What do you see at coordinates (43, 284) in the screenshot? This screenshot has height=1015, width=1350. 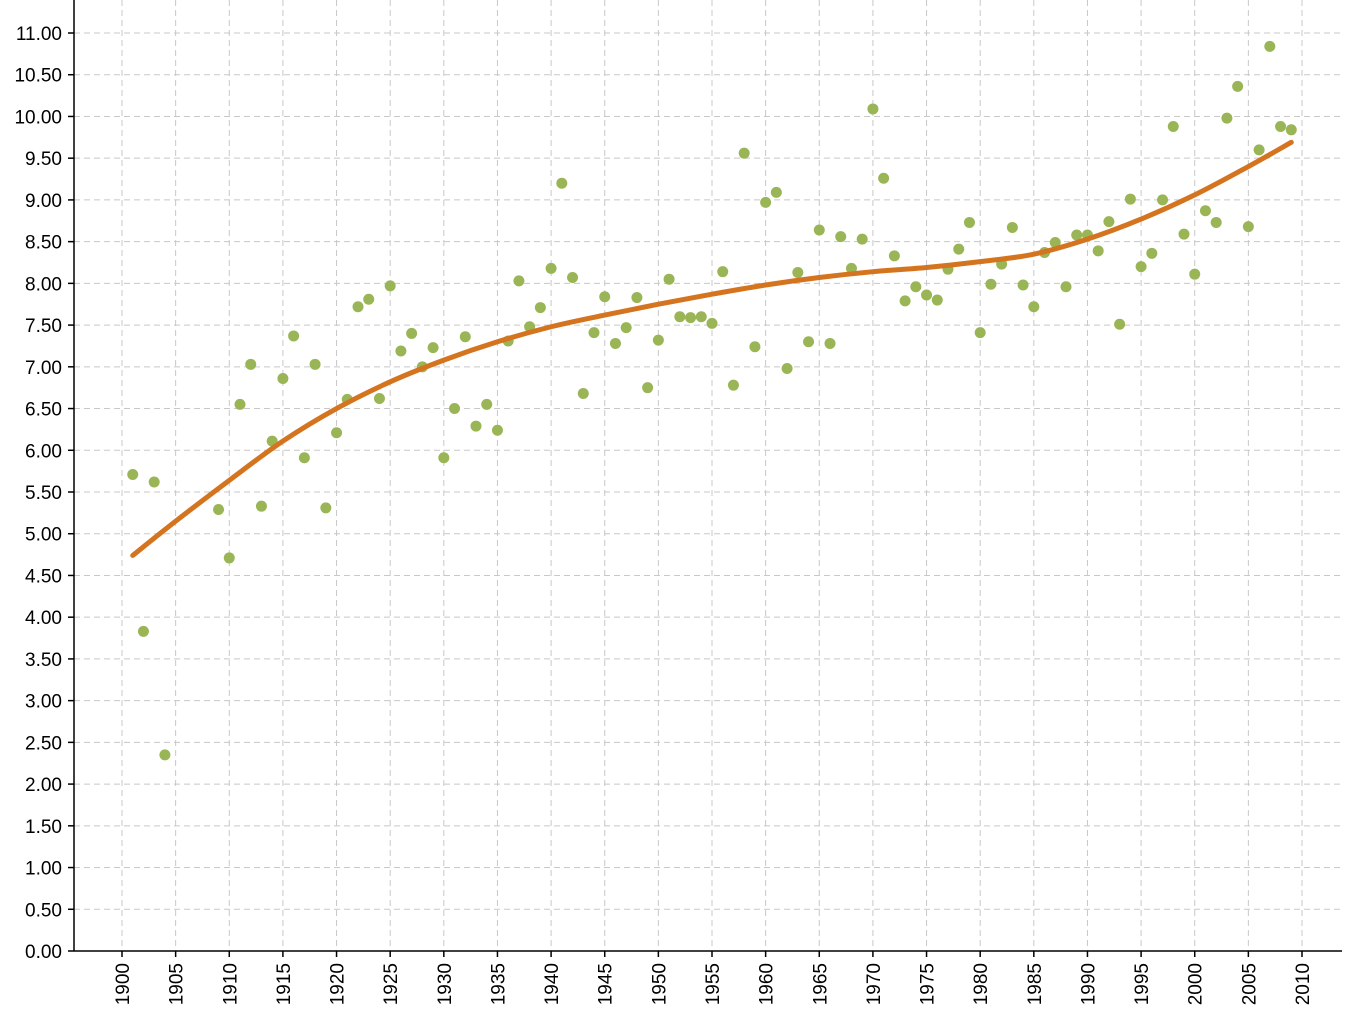 I see `y-tick-label: 8.00` at bounding box center [43, 284].